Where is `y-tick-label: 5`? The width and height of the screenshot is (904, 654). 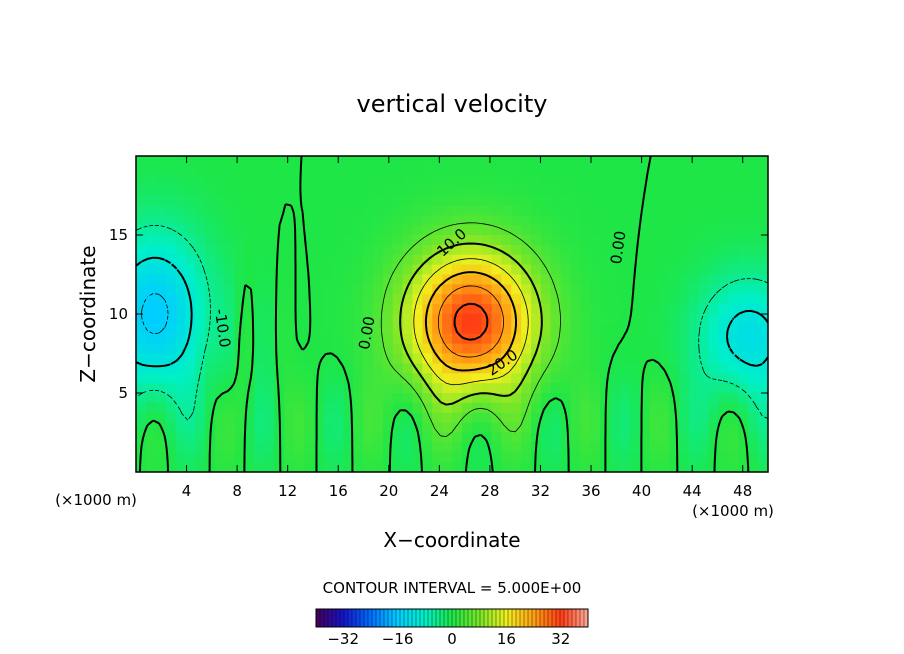
y-tick-label: 5 is located at coordinates (123, 393).